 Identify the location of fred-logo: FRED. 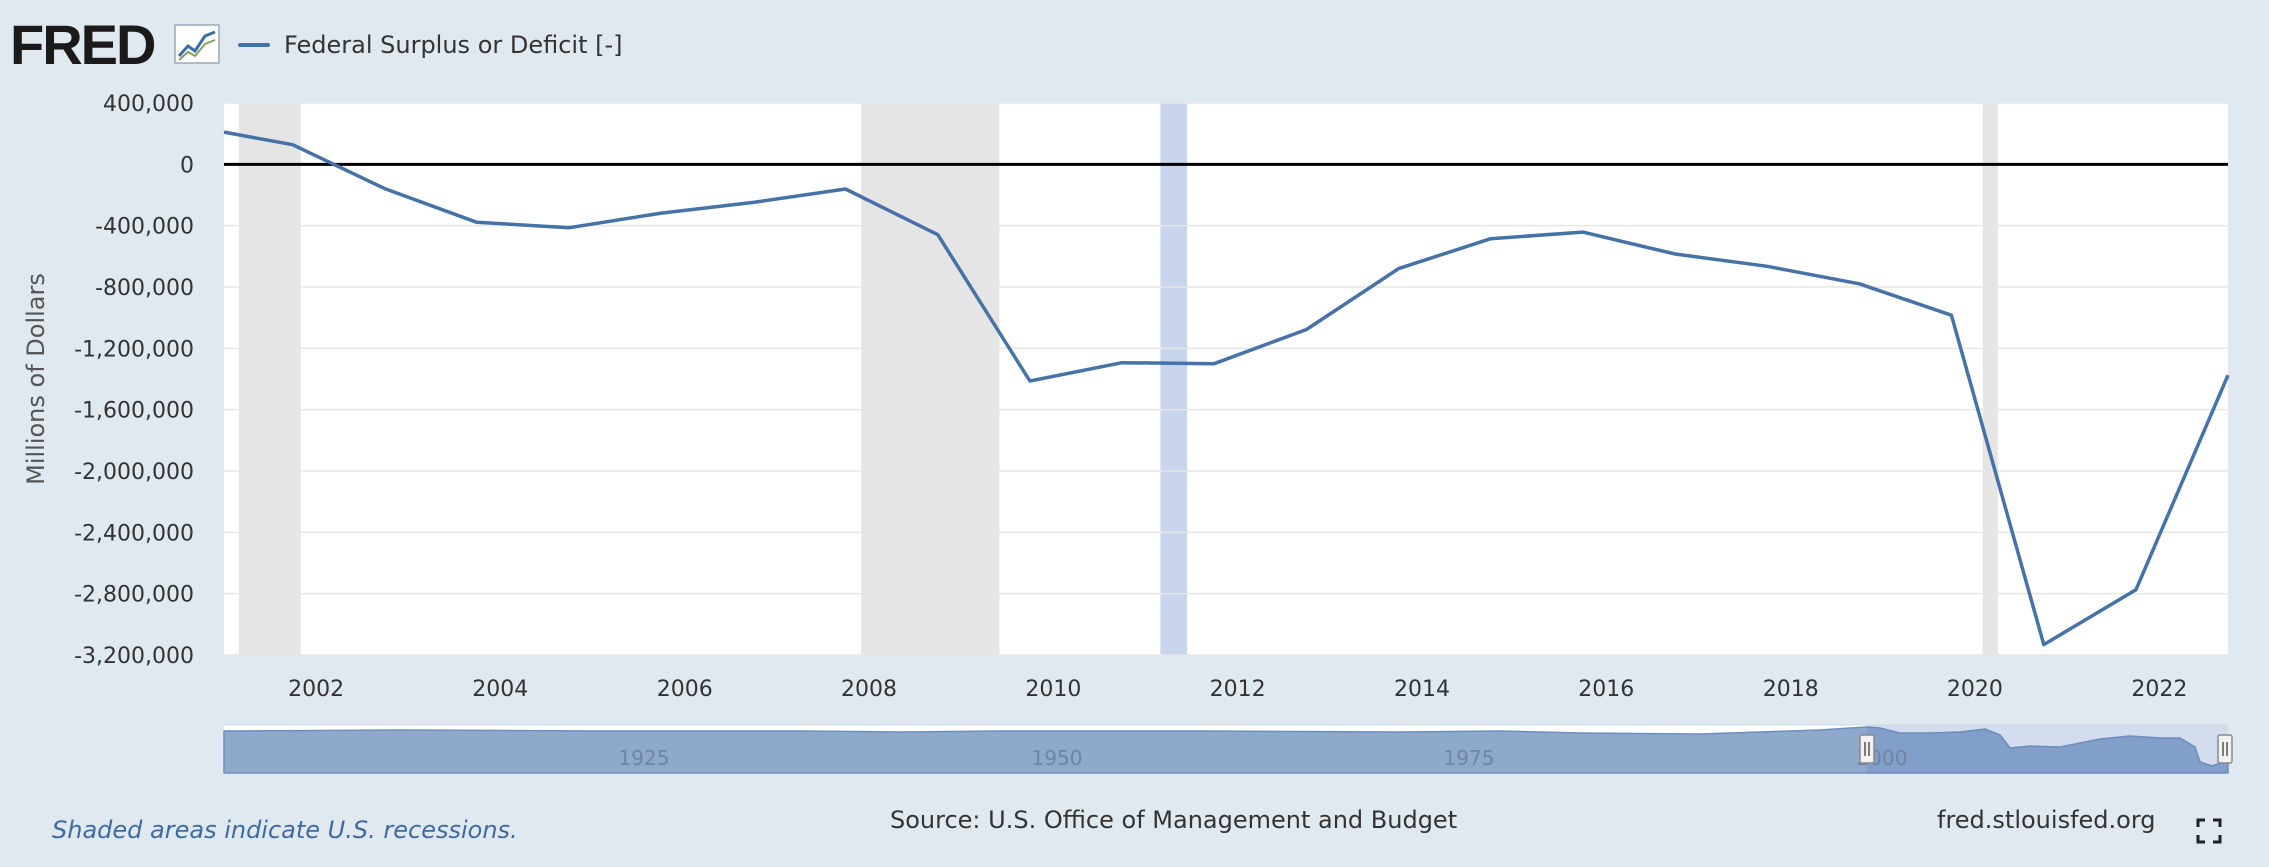
(83, 44).